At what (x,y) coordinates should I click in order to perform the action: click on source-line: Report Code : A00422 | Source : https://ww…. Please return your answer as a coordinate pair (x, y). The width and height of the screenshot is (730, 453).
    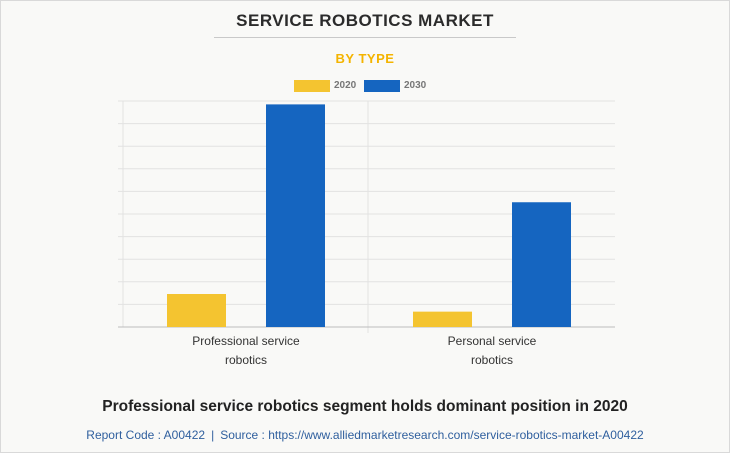
    Looking at the image, I should click on (365, 435).